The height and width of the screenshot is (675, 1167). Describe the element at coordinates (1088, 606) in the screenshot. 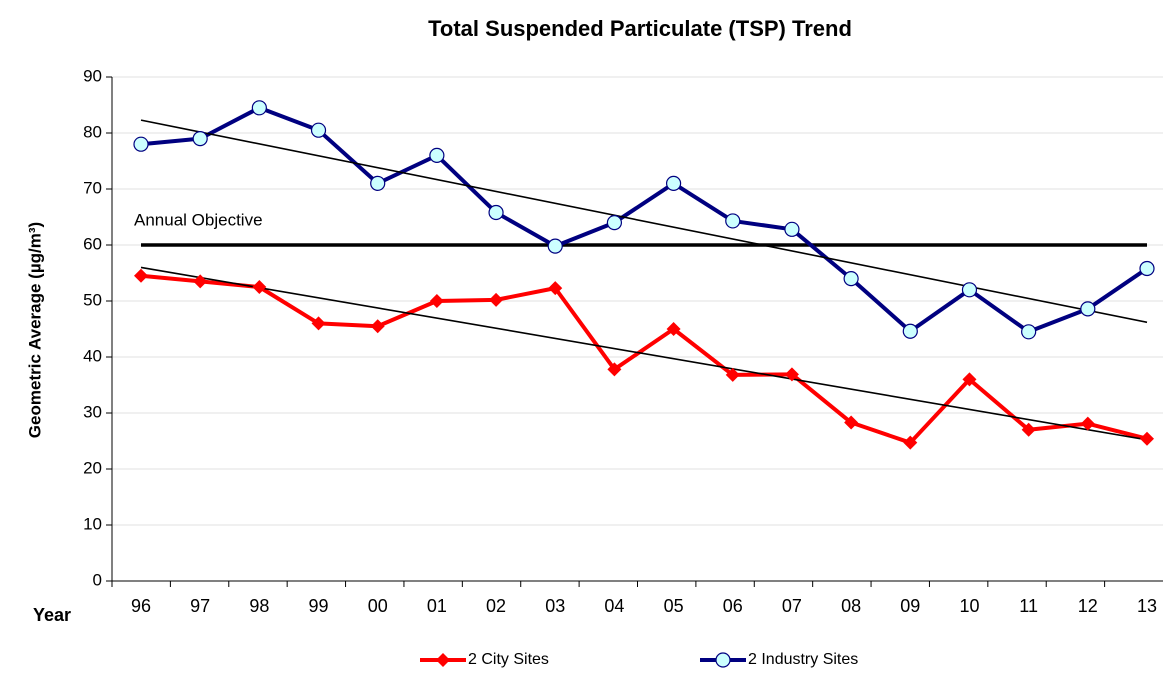

I see `x-tick-label: 12` at that location.